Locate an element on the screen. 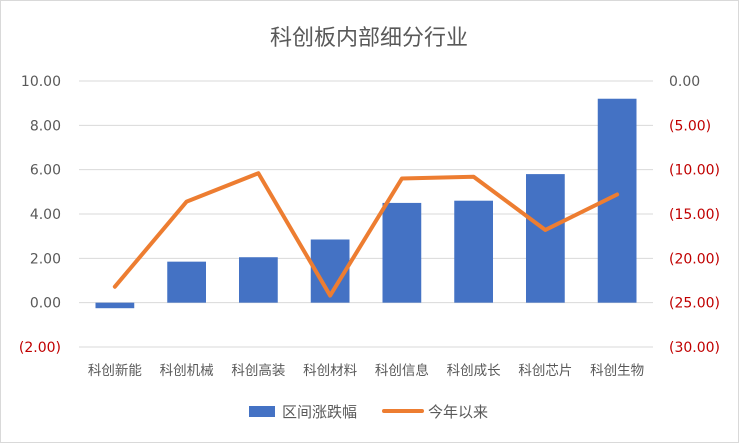 This screenshot has height=443, width=739. right-tick-label: (5.00) is located at coordinates (690, 126).